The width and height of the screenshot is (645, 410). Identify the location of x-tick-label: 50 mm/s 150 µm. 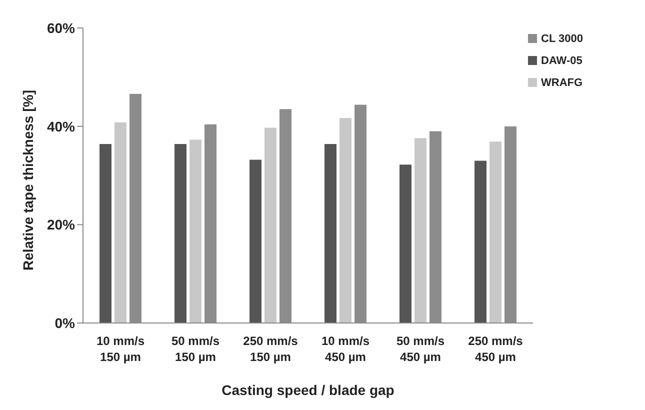
(195, 349).